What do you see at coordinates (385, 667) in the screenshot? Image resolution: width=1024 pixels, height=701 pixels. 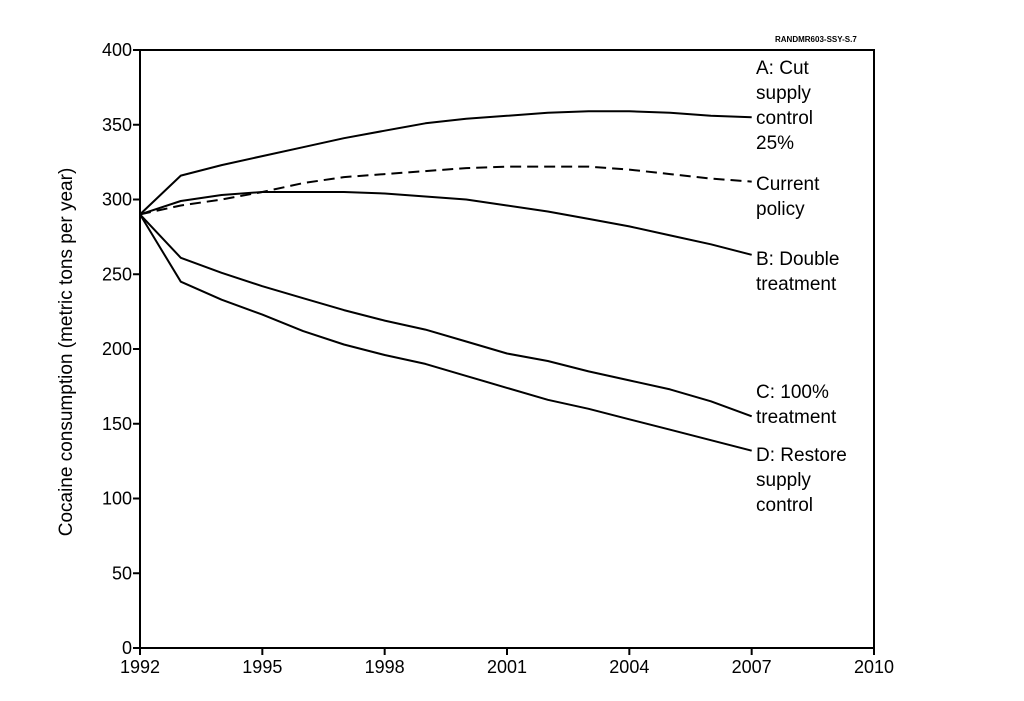 I see `x-tick-label: 1998` at bounding box center [385, 667].